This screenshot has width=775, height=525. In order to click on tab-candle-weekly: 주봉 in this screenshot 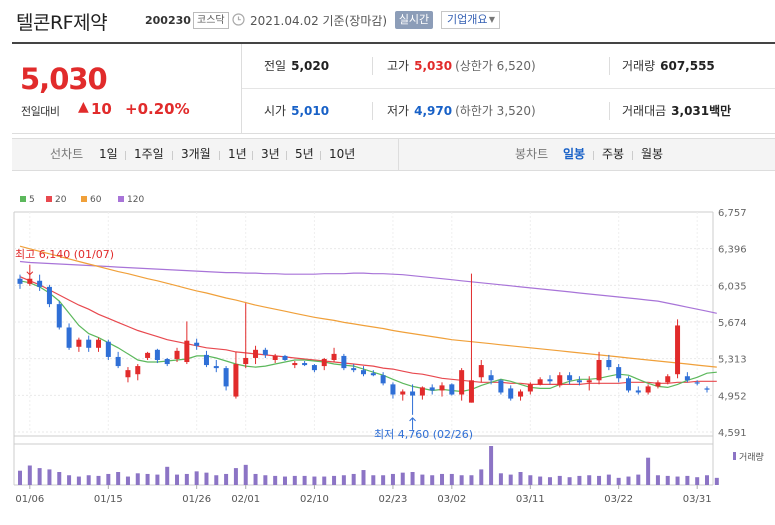, I will do `click(613, 154)`.